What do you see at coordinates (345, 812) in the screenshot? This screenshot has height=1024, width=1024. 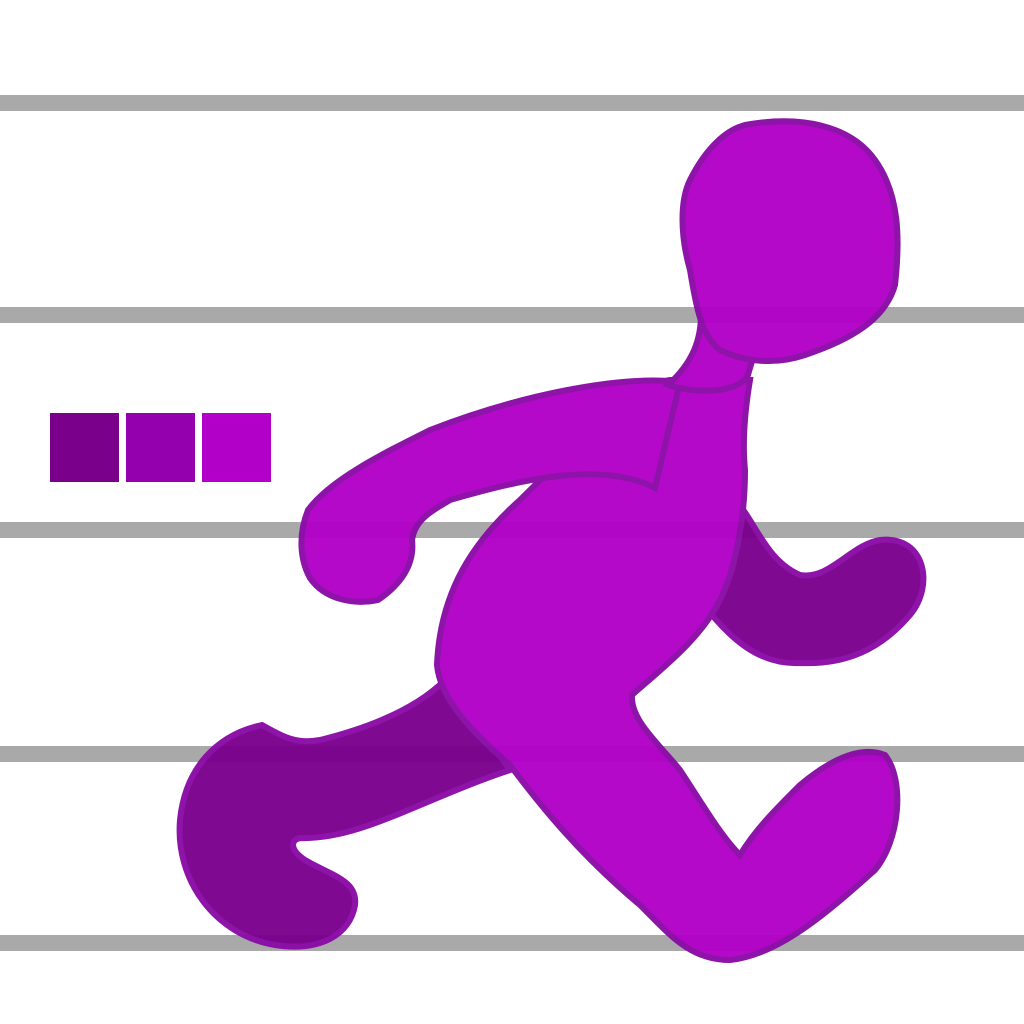 I see `back-leg` at bounding box center [345, 812].